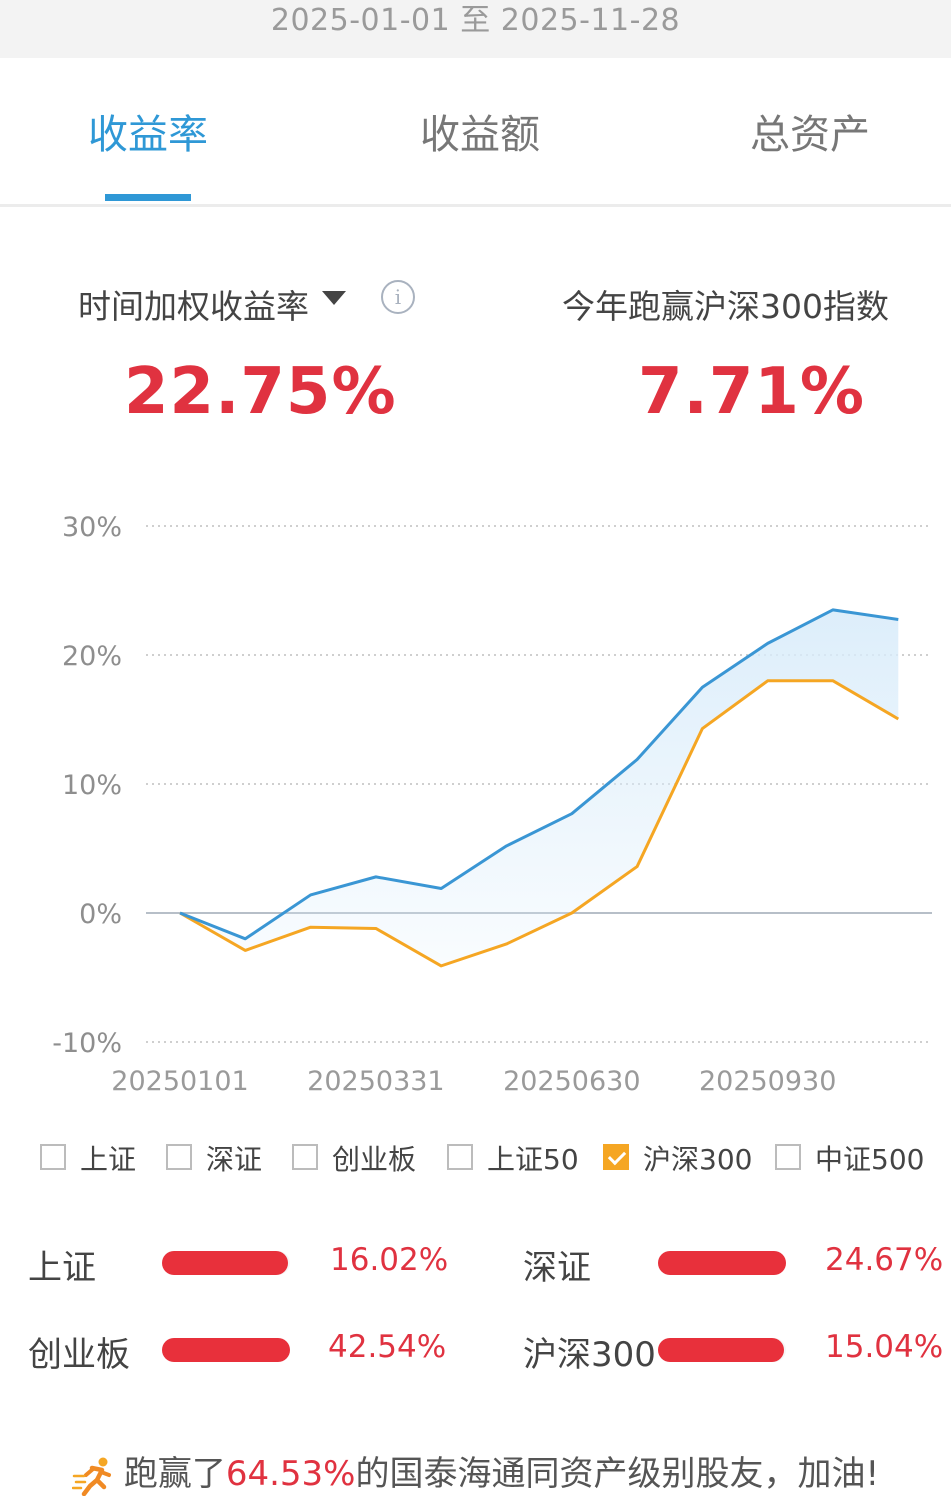  Describe the element at coordinates (108, 1159) in the screenshot. I see `legend-label: 上证` at that location.